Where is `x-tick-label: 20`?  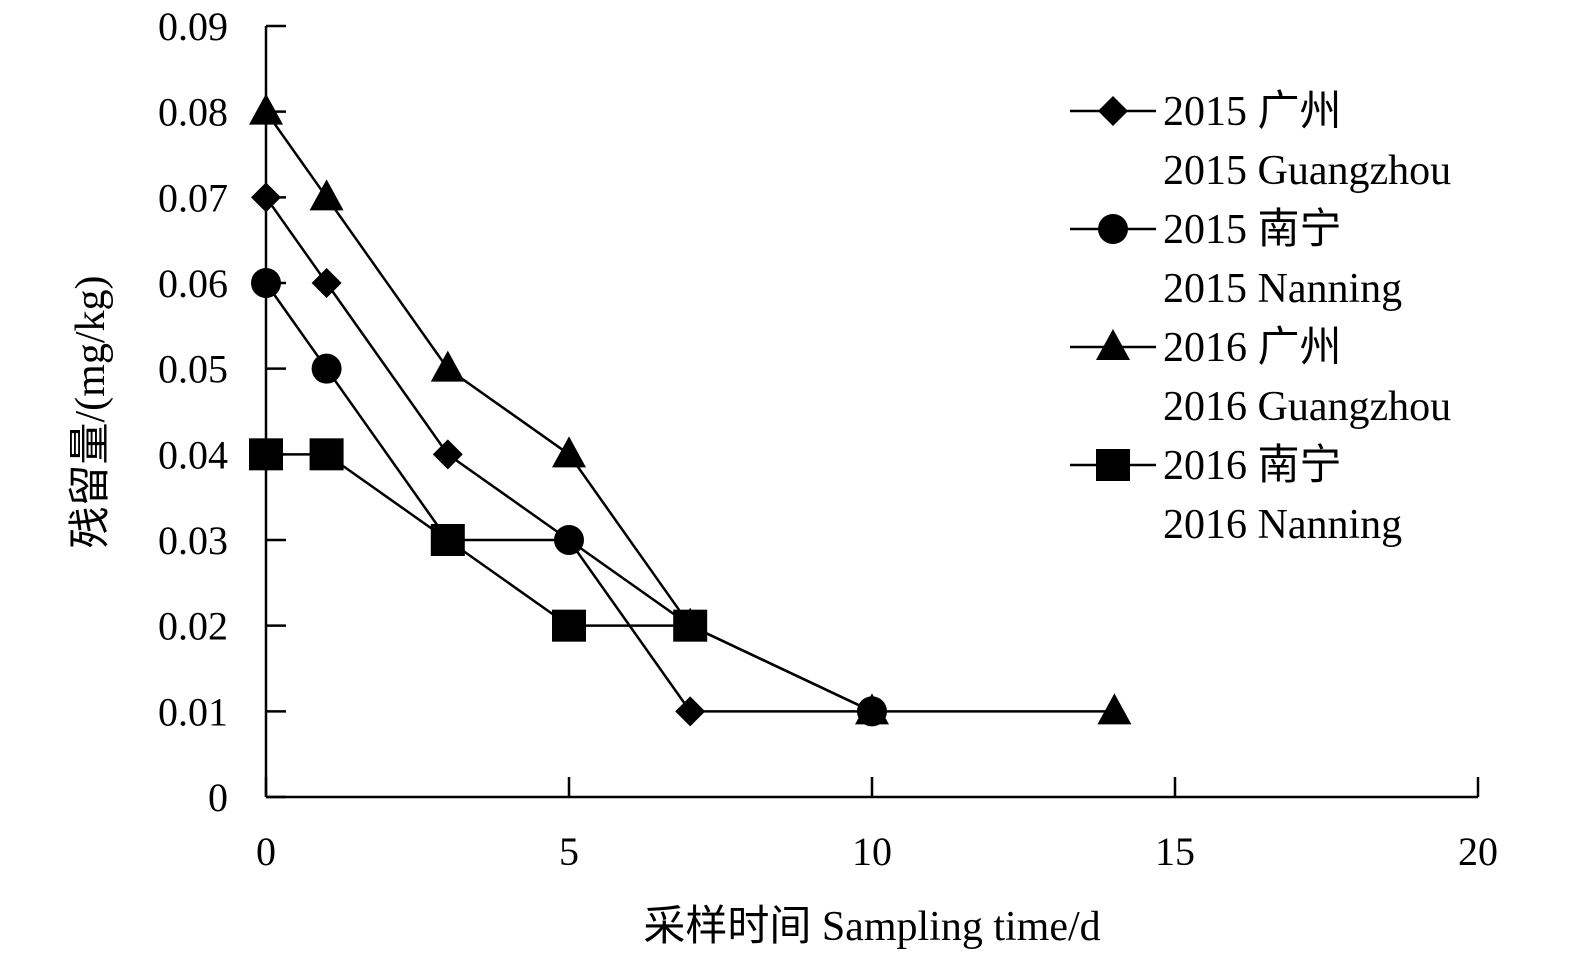
x-tick-label: 20 is located at coordinates (1478, 851).